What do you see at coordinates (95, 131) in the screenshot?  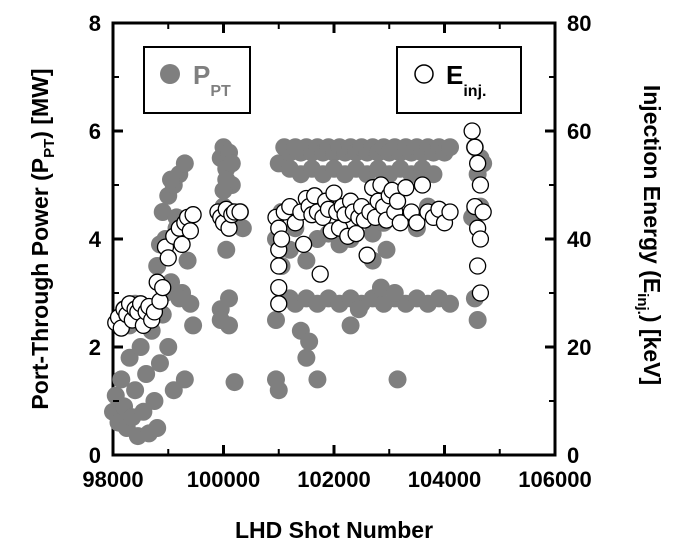 I see `y-left-tick-label: 6` at bounding box center [95, 131].